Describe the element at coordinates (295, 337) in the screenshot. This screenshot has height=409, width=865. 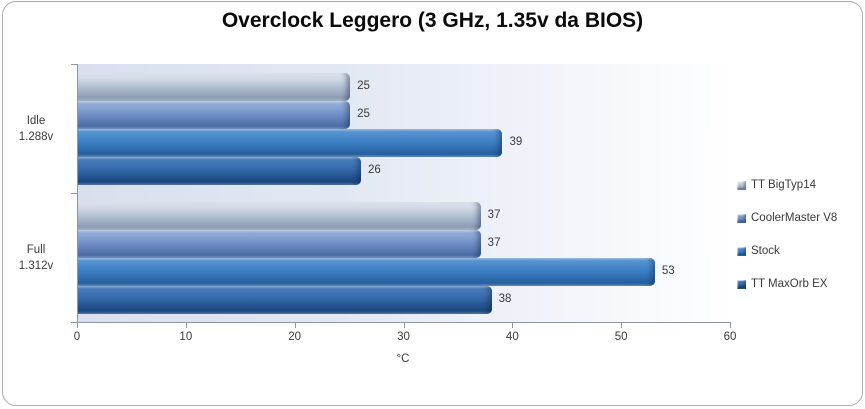
I see `x-axis-tick-label: 20` at that location.